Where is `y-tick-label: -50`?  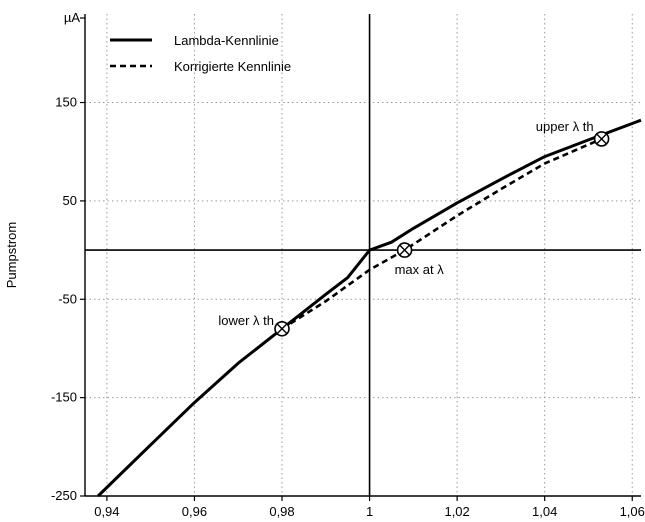
y-tick-label: -50 is located at coordinates (67, 298).